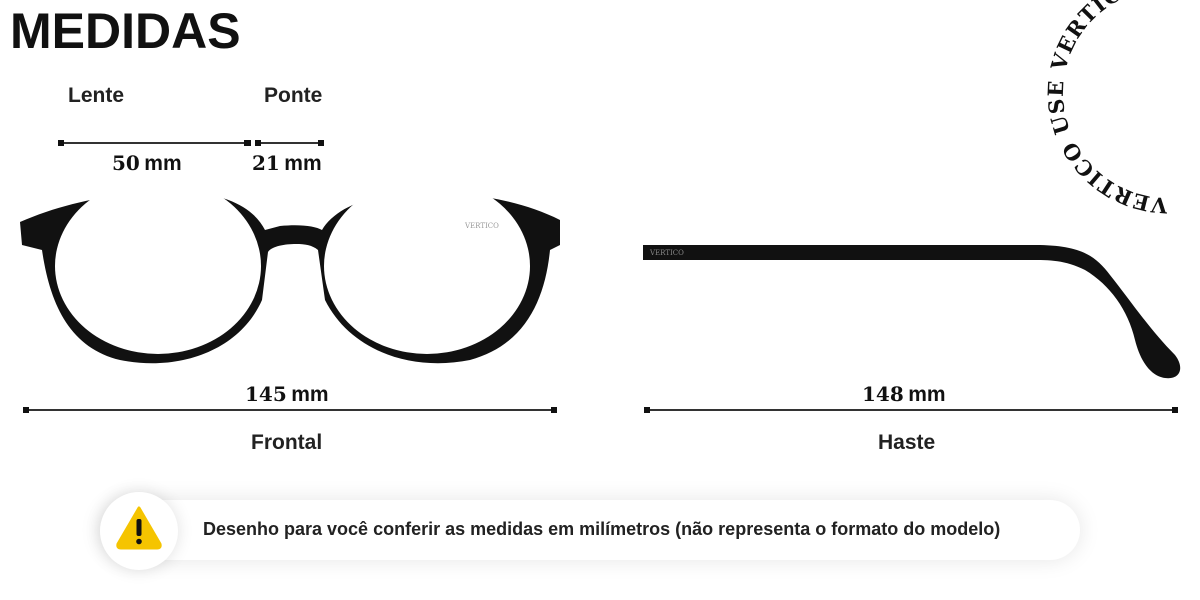  I want to click on lens-measure: 50 mm, so click(147, 163).